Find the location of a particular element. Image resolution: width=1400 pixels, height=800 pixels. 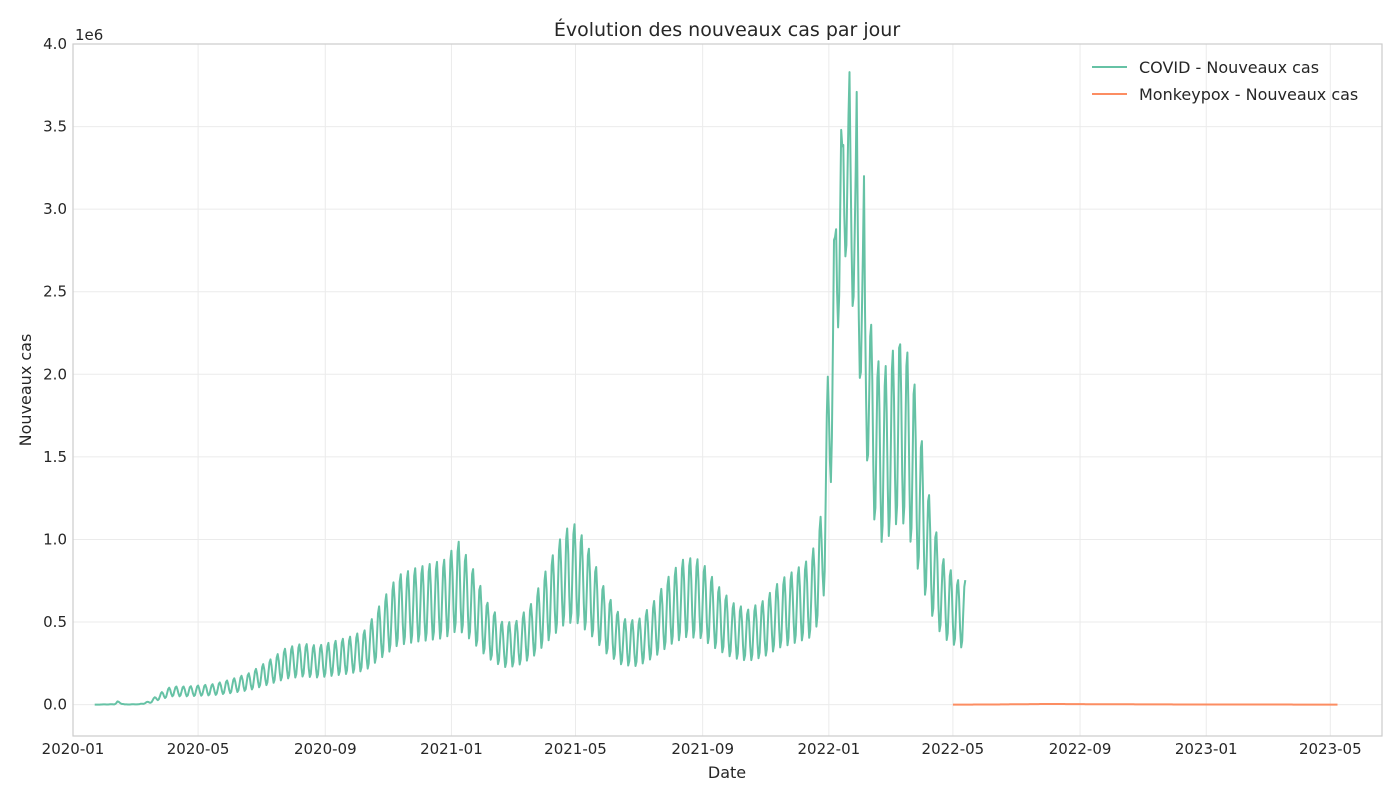

legend-label-covid: COVID - Nouveaux cas is located at coordinates (1229, 67).